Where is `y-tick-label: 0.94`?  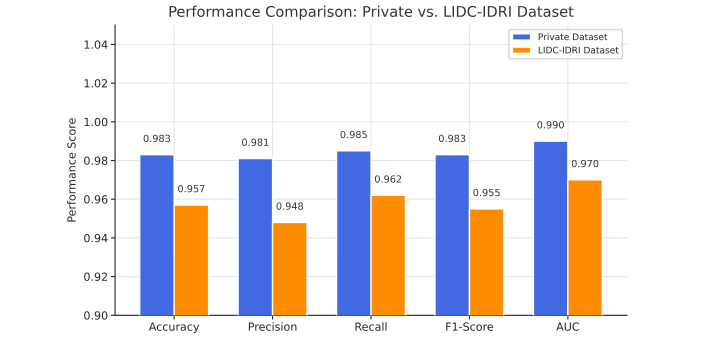 y-tick-label: 0.94 is located at coordinates (96, 238).